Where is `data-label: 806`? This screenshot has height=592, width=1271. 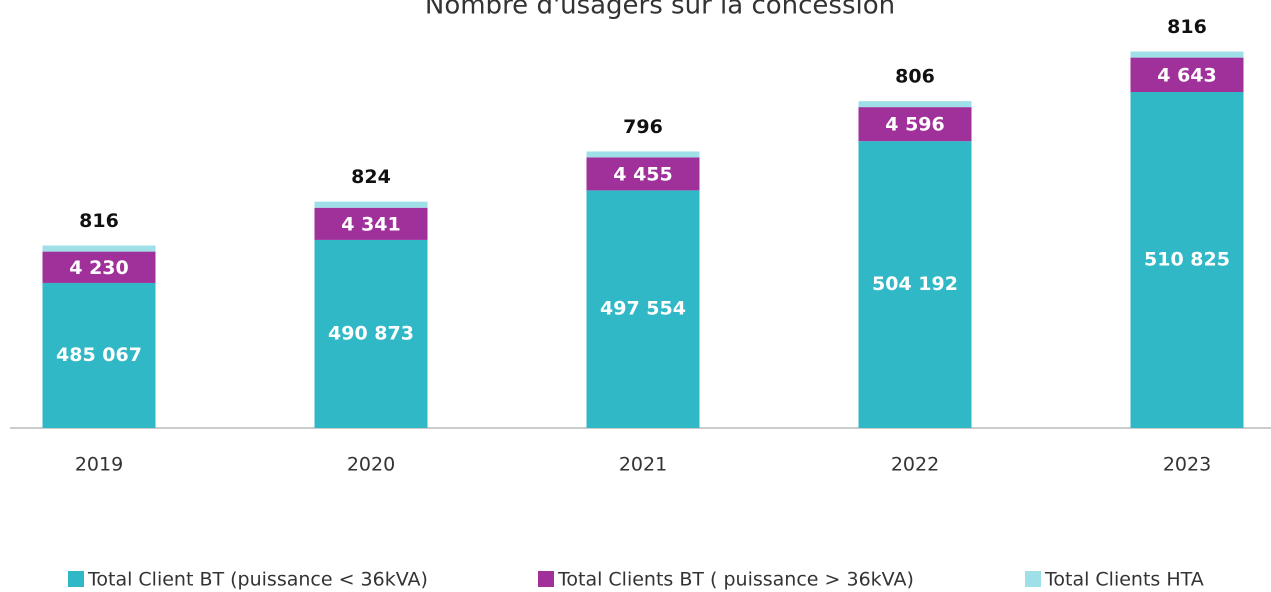
data-label: 806 is located at coordinates (915, 77).